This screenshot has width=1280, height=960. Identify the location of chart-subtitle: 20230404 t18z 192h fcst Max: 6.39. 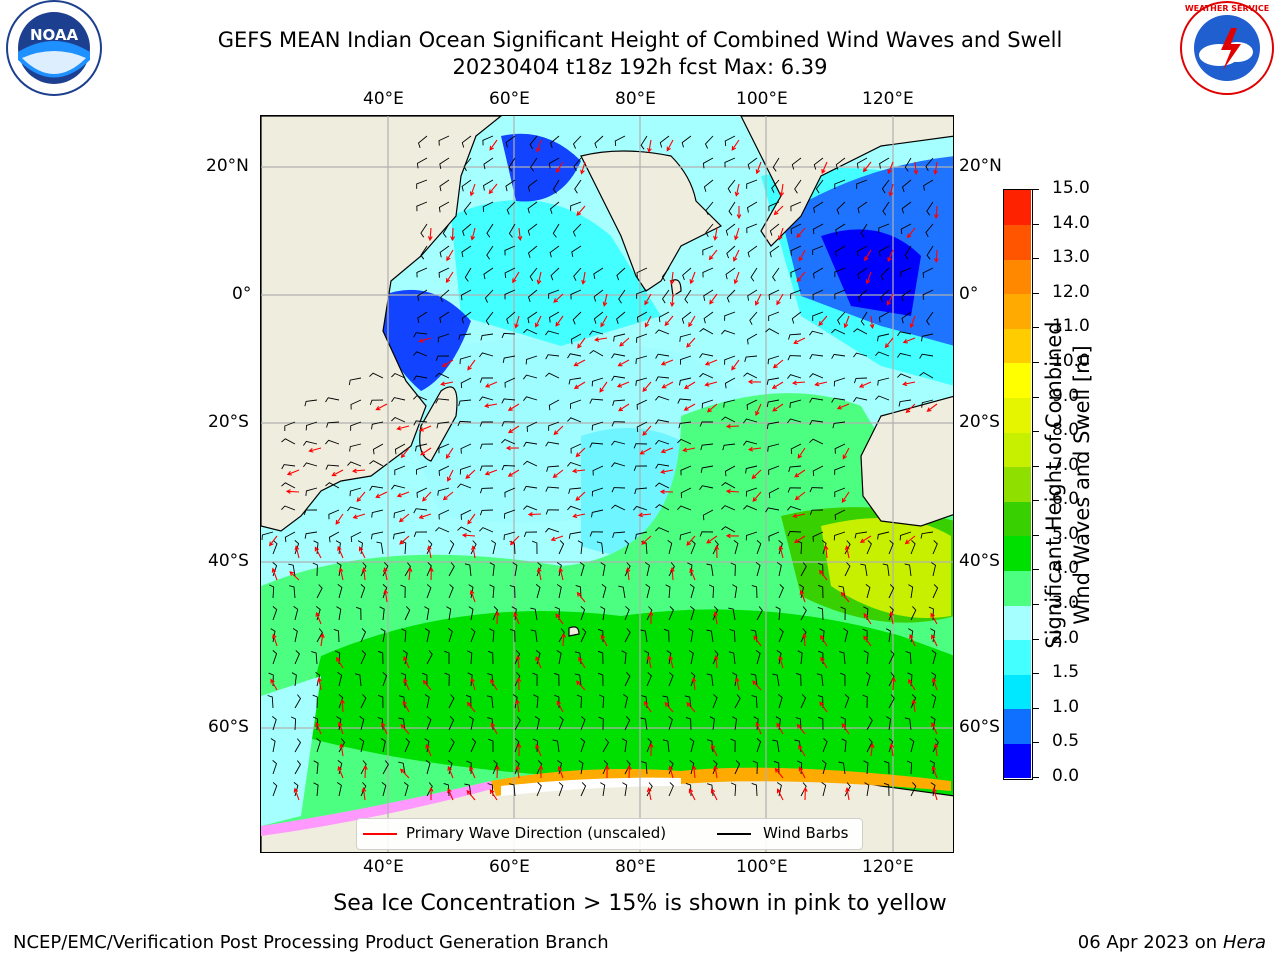
(640, 67).